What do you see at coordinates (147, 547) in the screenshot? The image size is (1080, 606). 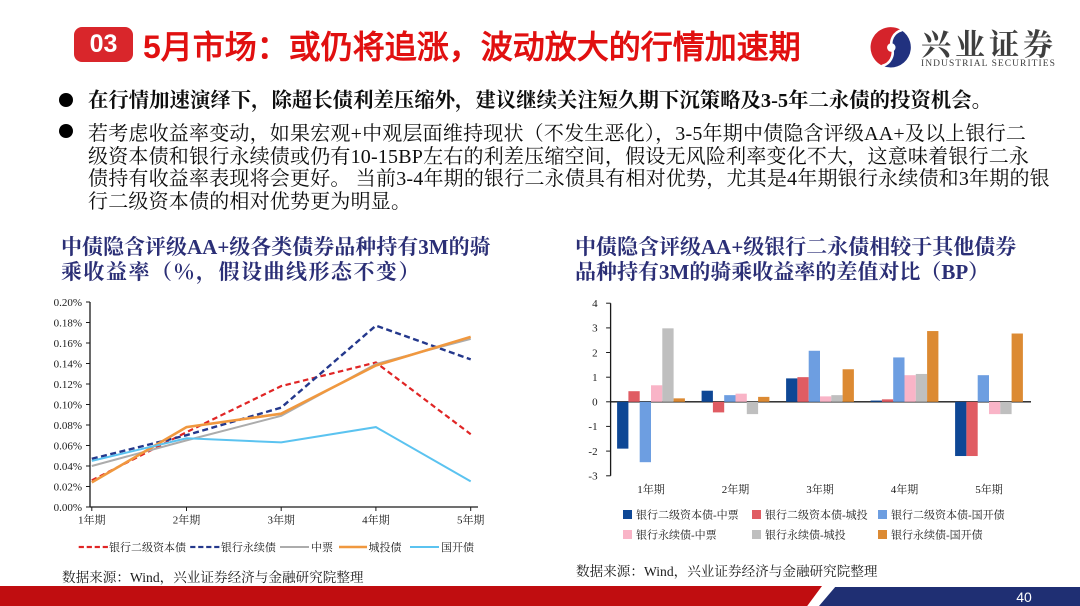 I see `svg-text: 银行二级资本债` at bounding box center [147, 547].